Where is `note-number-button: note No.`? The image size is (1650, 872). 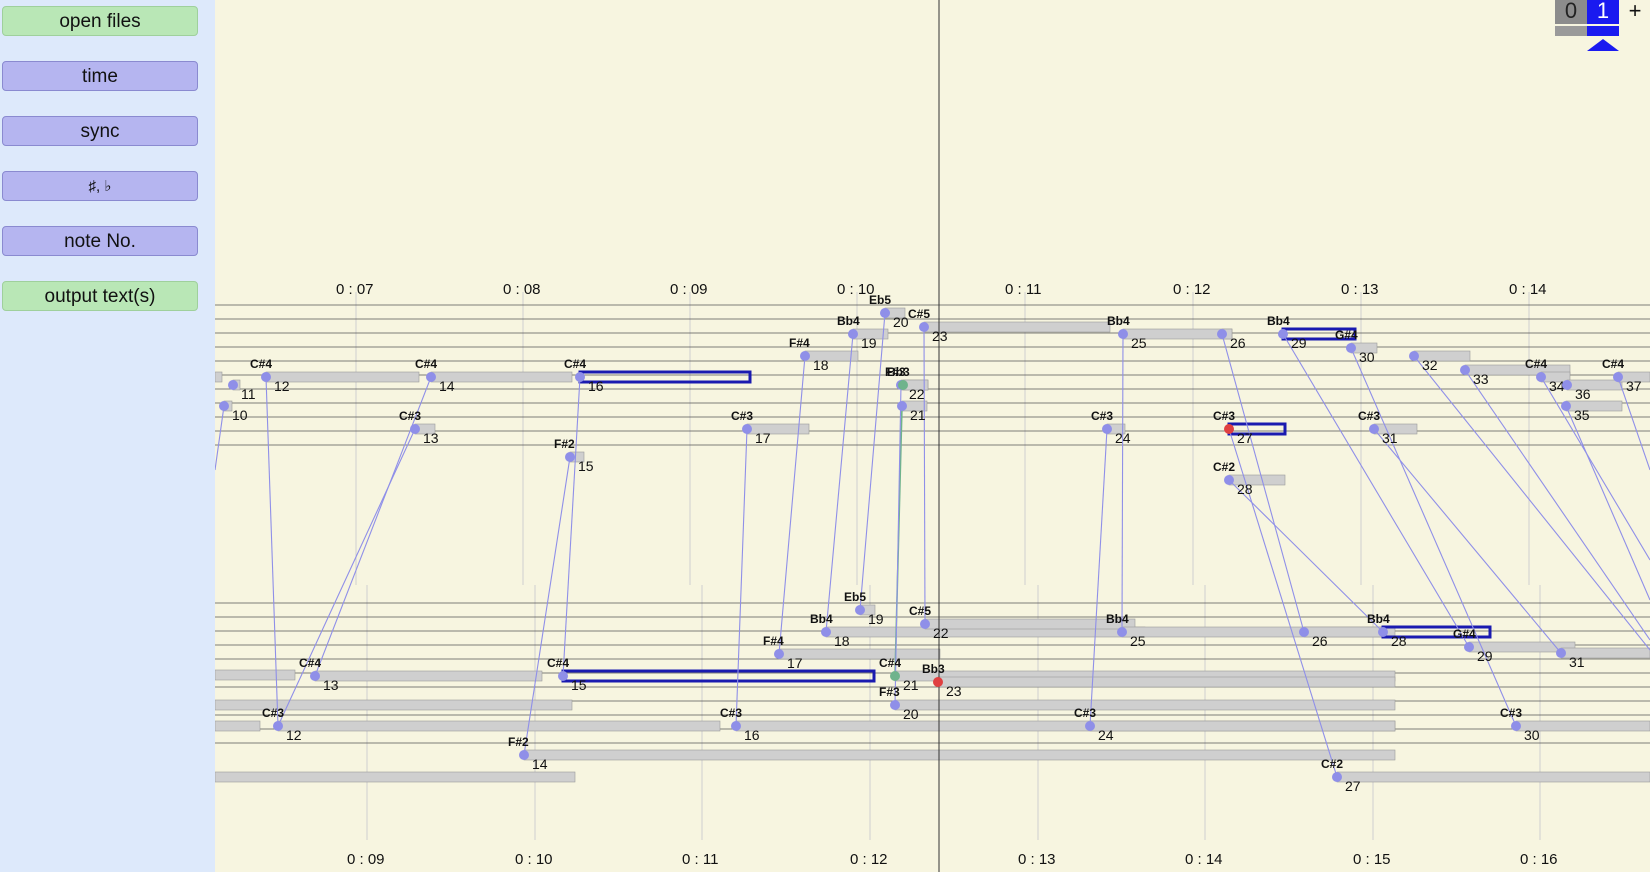
note-number-button: note No. is located at coordinates (100, 241).